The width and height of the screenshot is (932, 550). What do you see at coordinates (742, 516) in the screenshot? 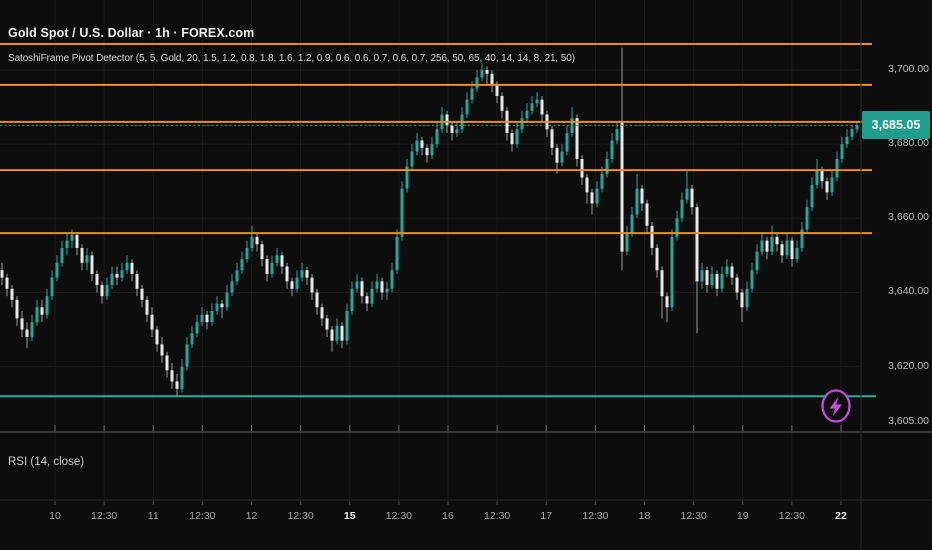
I see `time-axis-label: 19` at bounding box center [742, 516].